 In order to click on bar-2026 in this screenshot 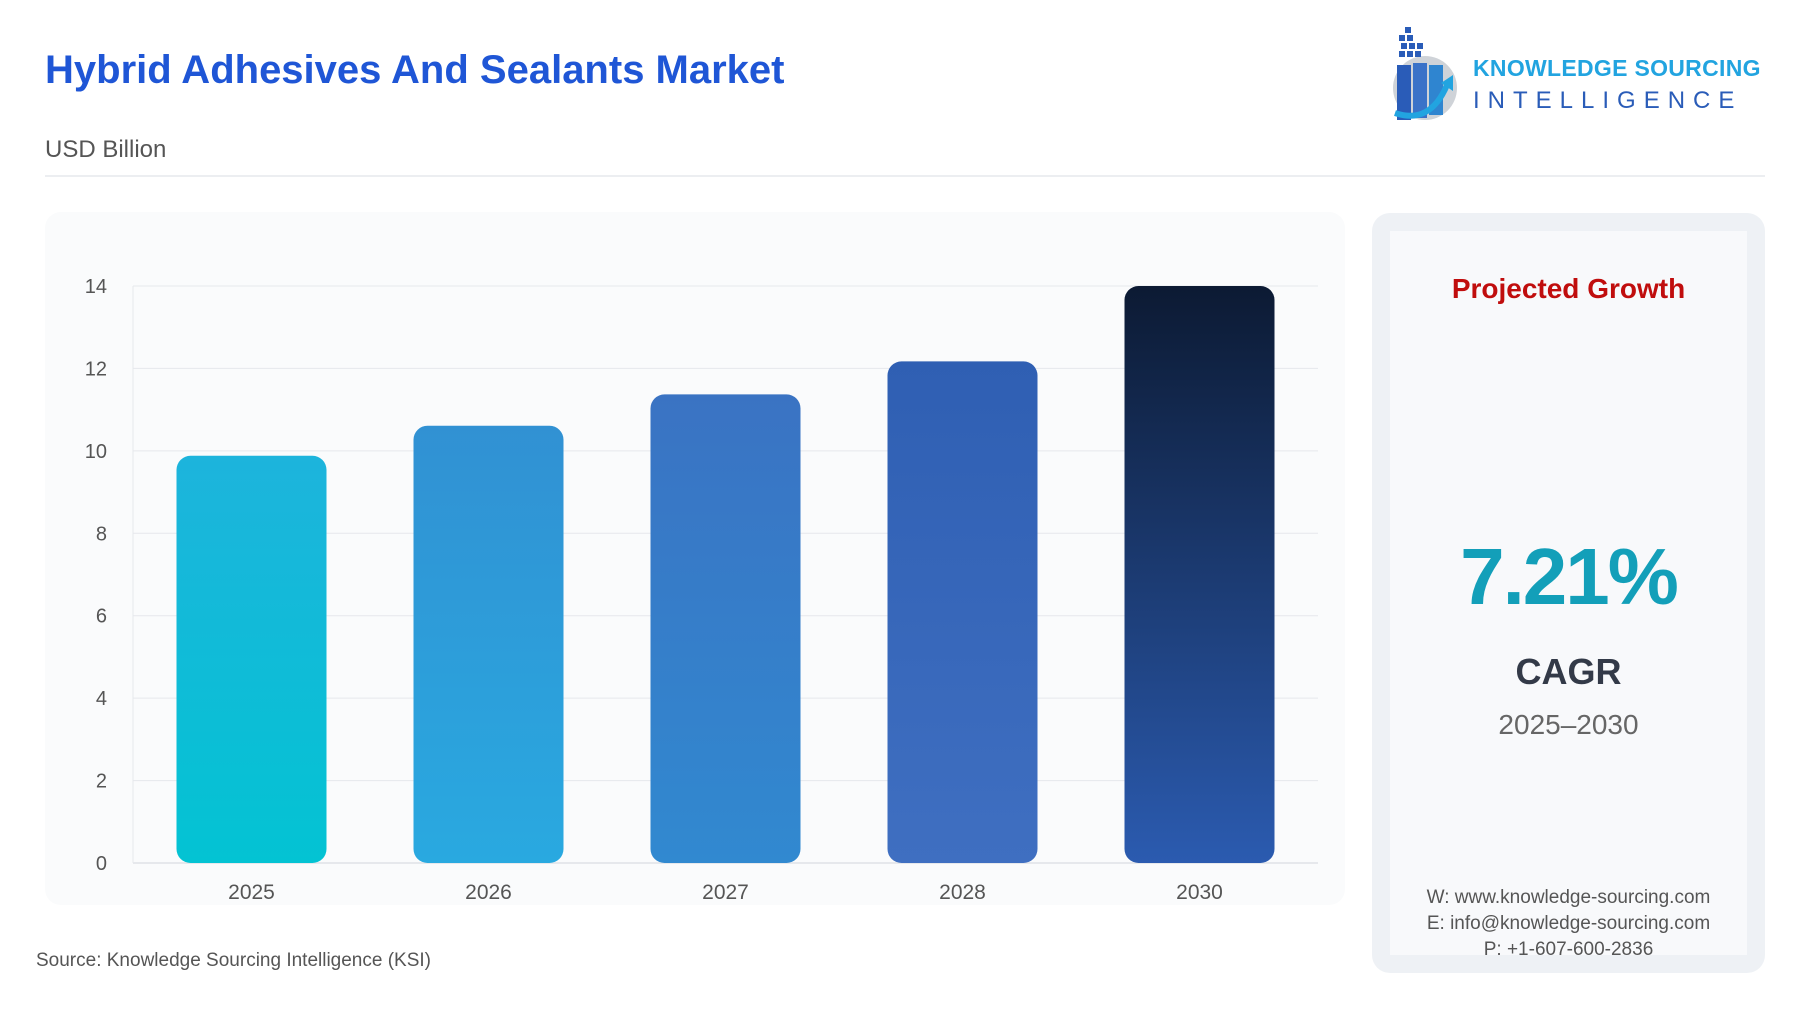, I will do `click(488, 644)`.